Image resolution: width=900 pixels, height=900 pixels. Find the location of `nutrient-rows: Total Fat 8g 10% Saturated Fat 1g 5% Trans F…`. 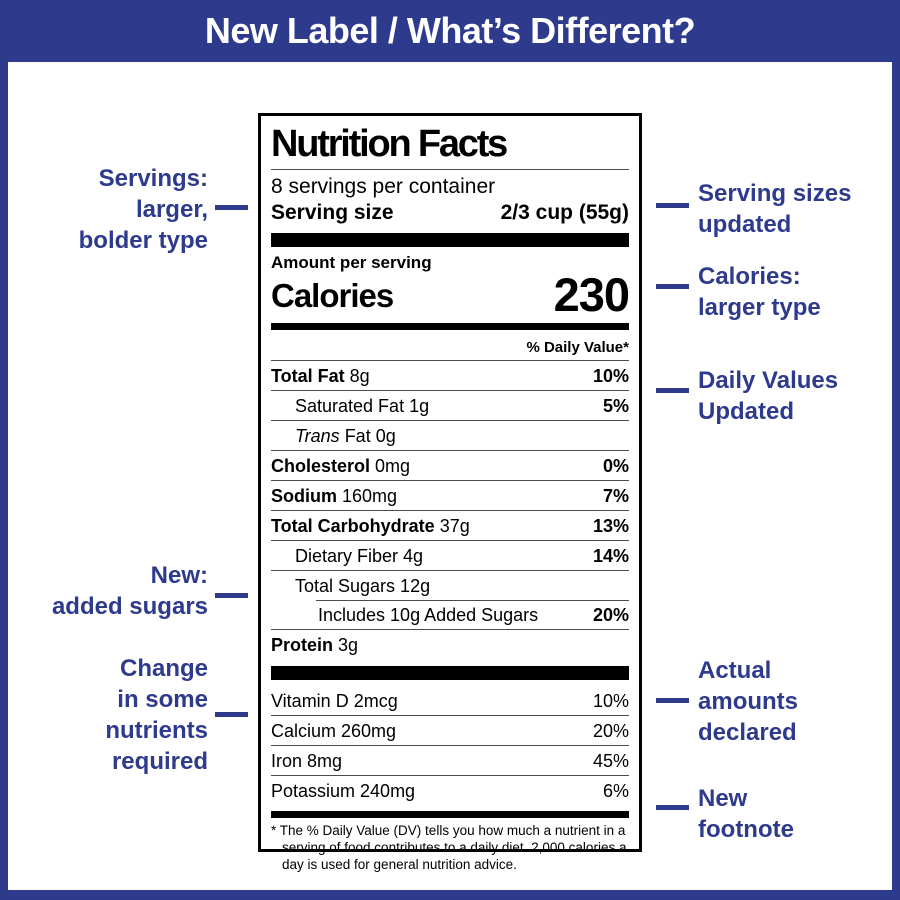

nutrient-rows: Total Fat 8g 10% Saturated Fat 1g 5% Trans F… is located at coordinates (450, 509).